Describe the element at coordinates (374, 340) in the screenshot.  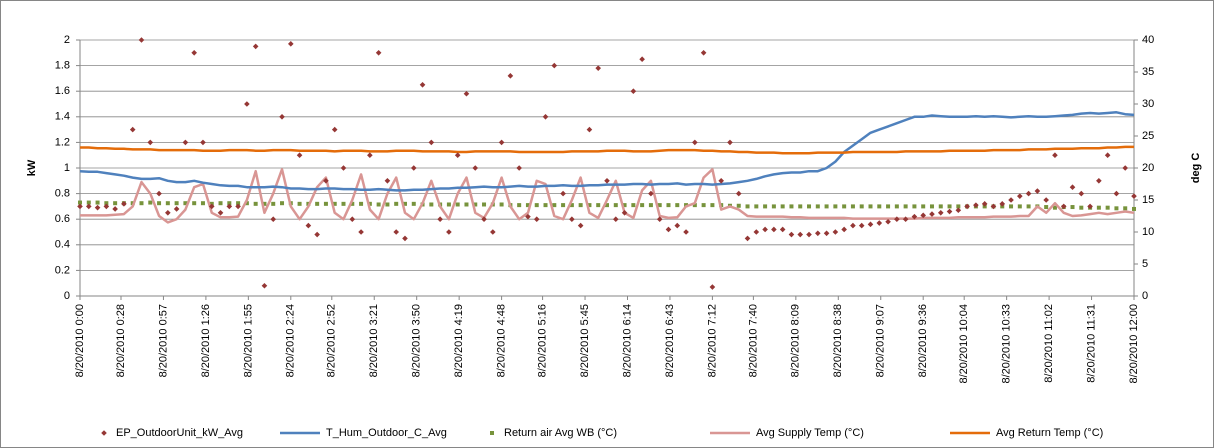
I see `x-tick-label: 8/20/2010 3:21` at that location.